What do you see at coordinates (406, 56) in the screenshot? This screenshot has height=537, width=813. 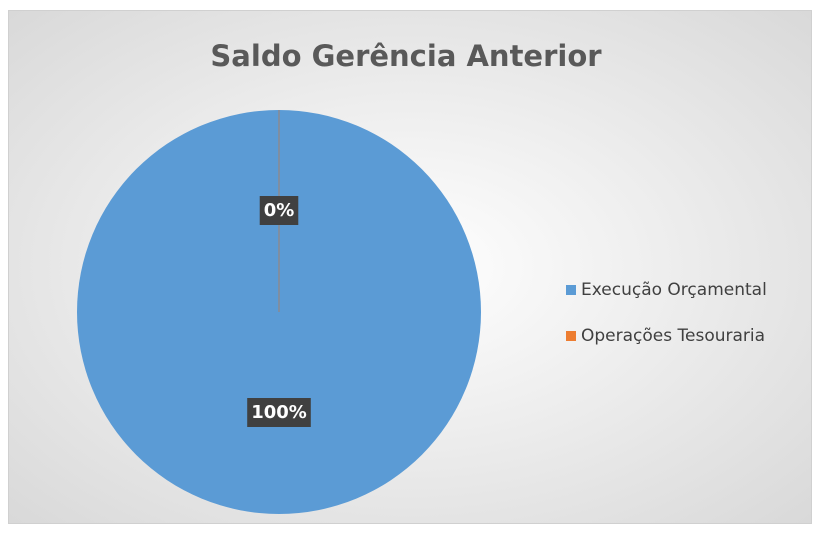 I see `chart-title: Saldo Gerência Anterior` at bounding box center [406, 56].